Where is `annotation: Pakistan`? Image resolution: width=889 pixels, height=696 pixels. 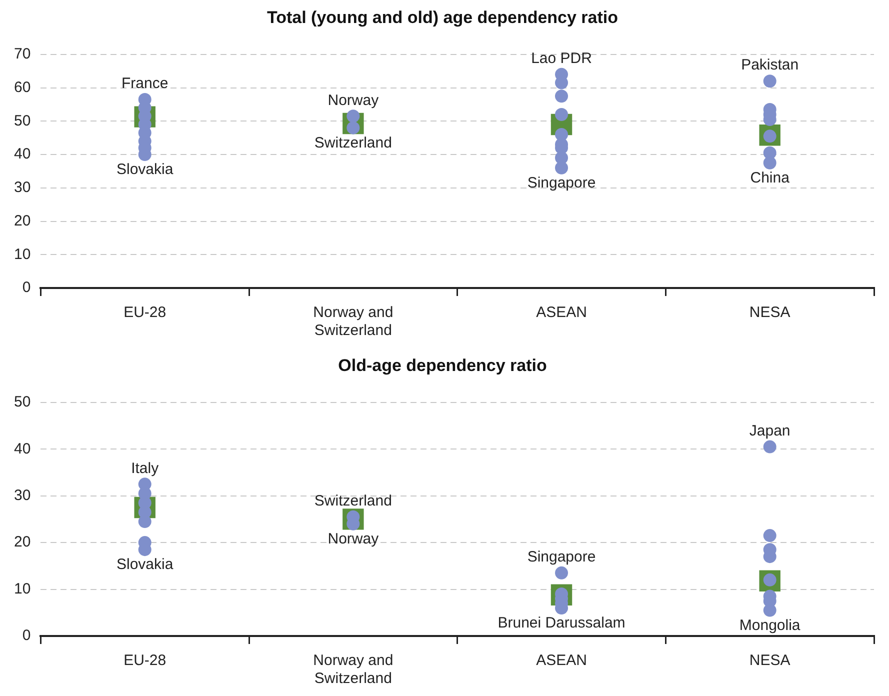
annotation: Pakistan is located at coordinates (770, 65).